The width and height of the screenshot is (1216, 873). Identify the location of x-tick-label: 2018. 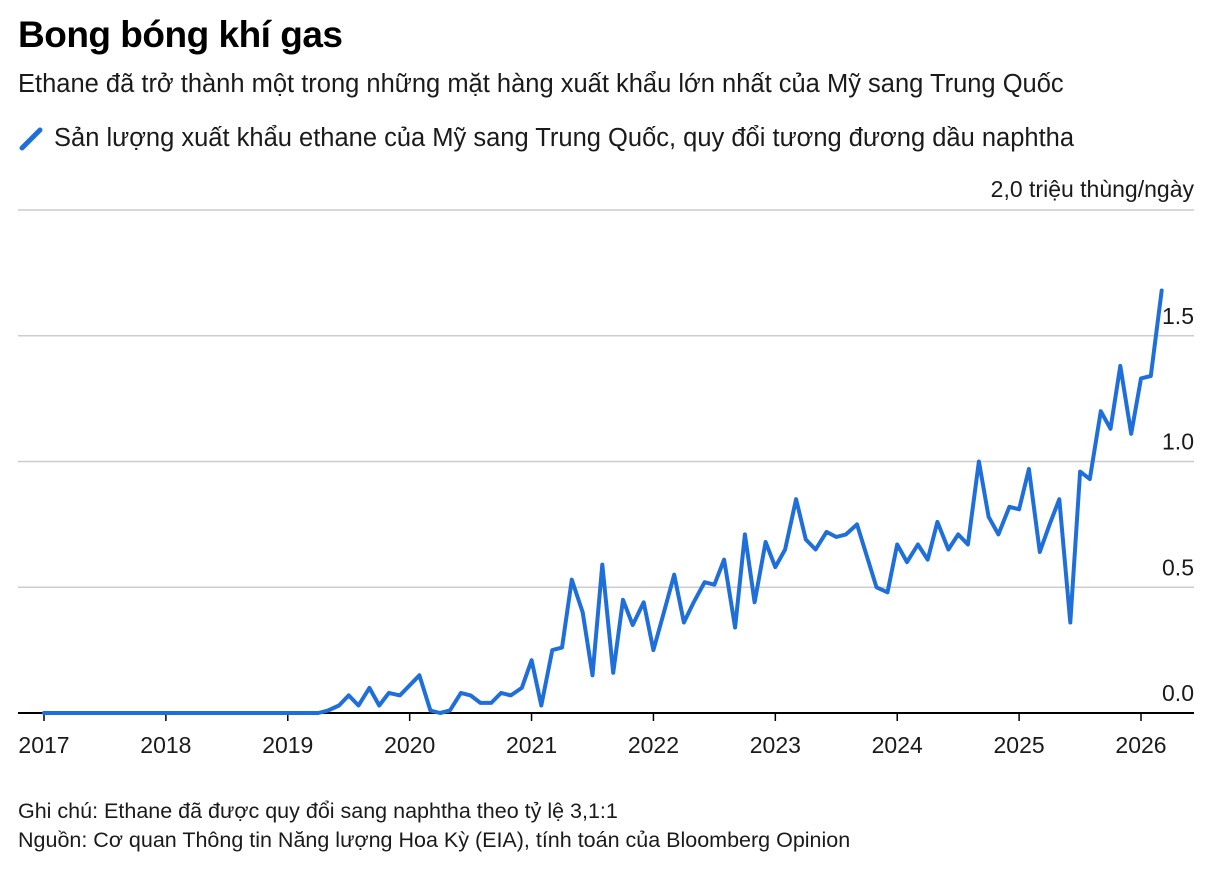
(165, 745).